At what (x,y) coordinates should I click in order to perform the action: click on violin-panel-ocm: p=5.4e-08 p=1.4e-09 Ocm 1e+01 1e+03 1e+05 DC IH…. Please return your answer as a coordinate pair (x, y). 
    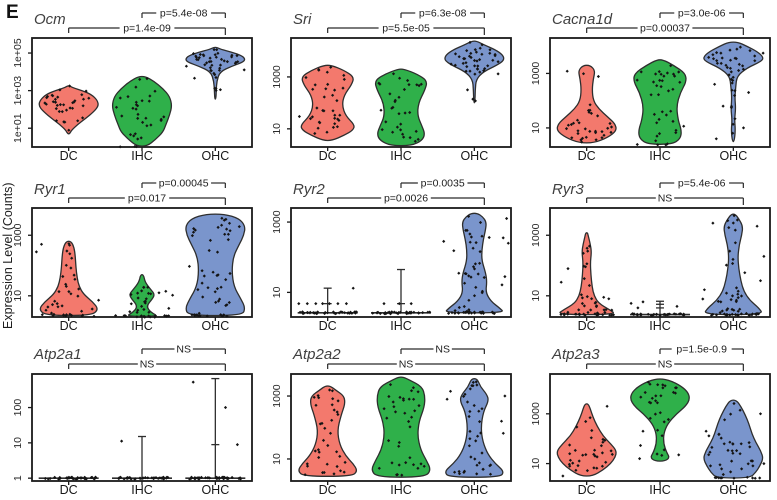
    Looking at the image, I should click on (132, 85).